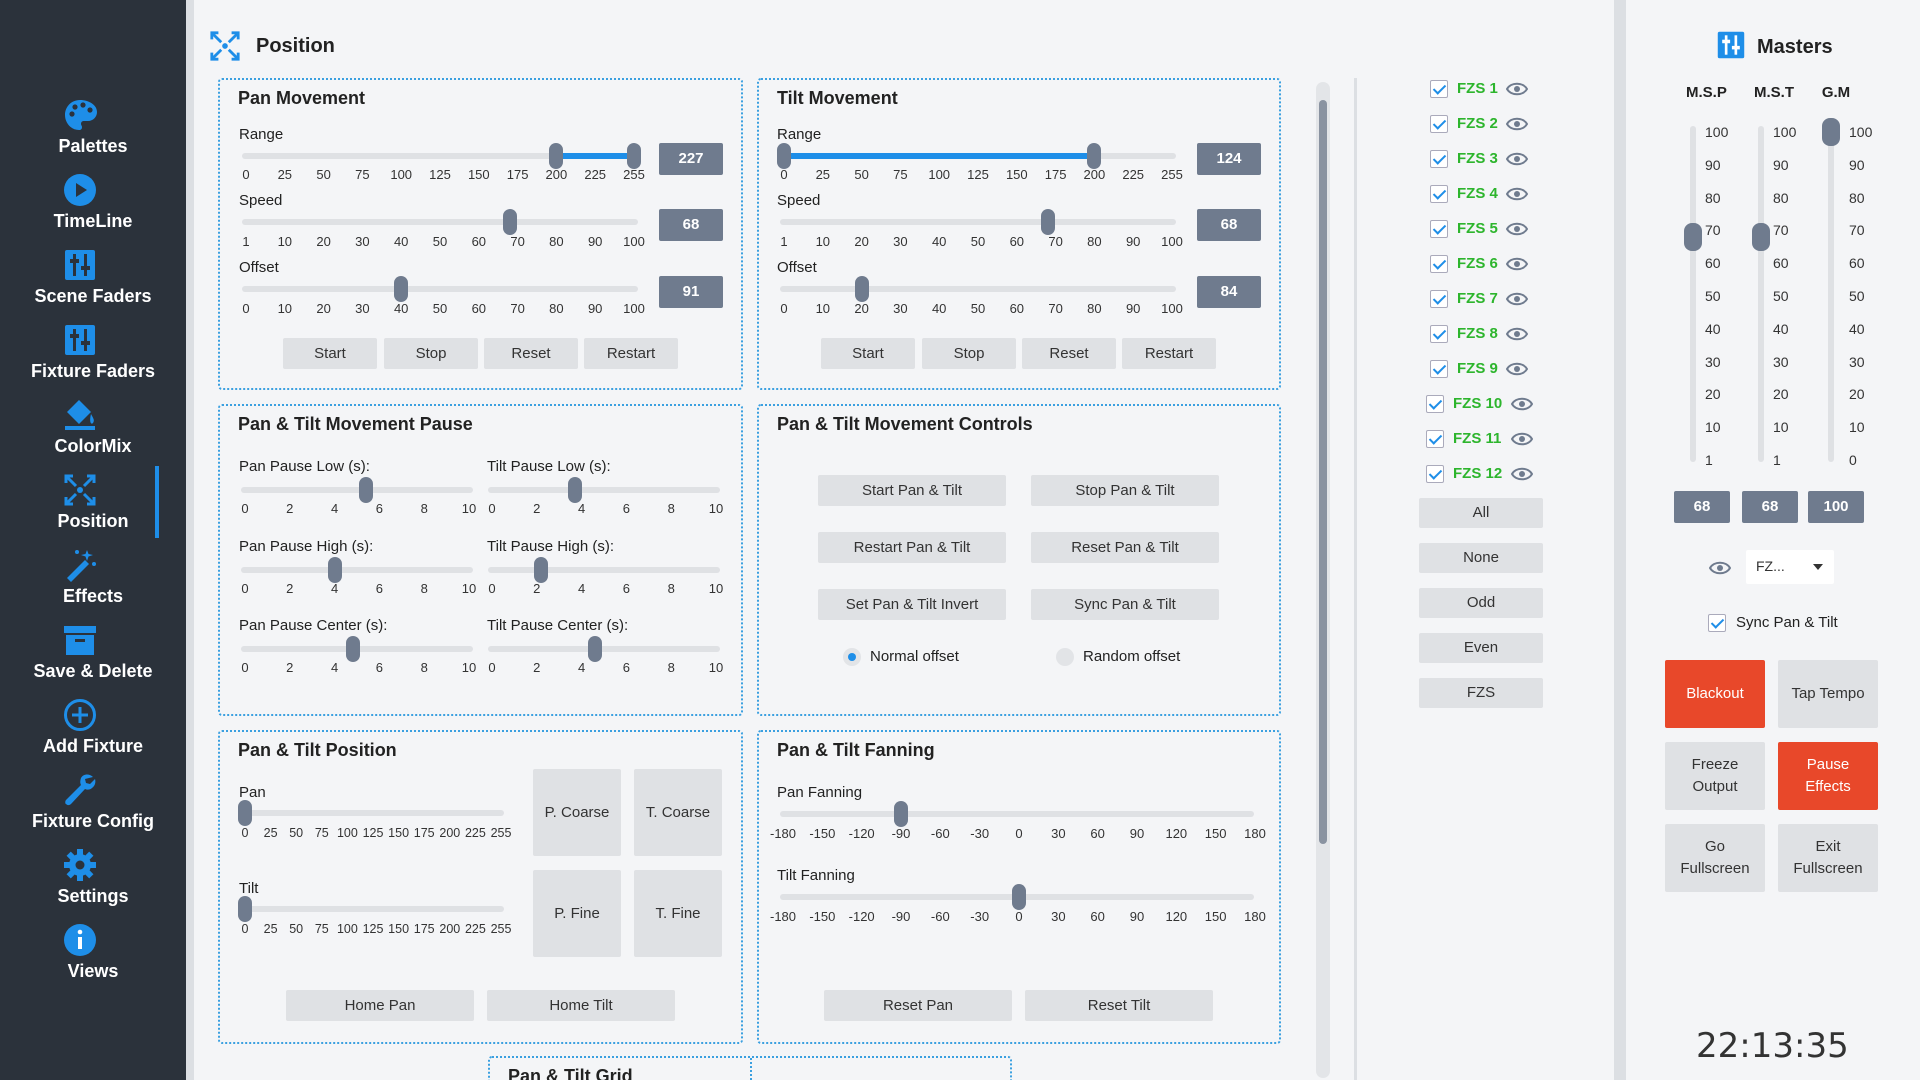 The height and width of the screenshot is (1080, 1920). Describe the element at coordinates (901, 814) in the screenshot. I see `pan-fanning-handle` at that location.